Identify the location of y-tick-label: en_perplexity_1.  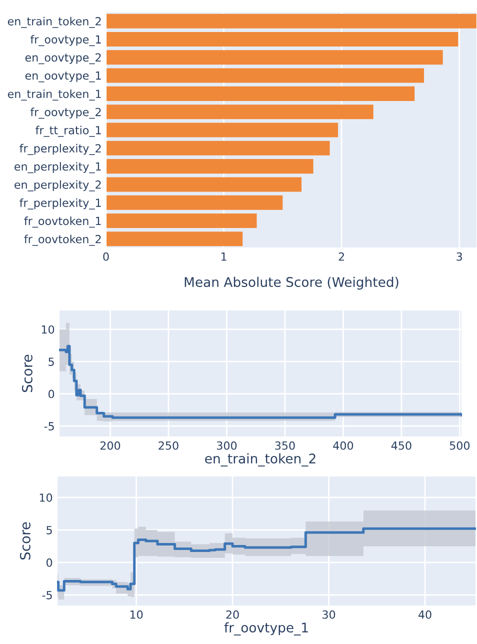
(57, 168).